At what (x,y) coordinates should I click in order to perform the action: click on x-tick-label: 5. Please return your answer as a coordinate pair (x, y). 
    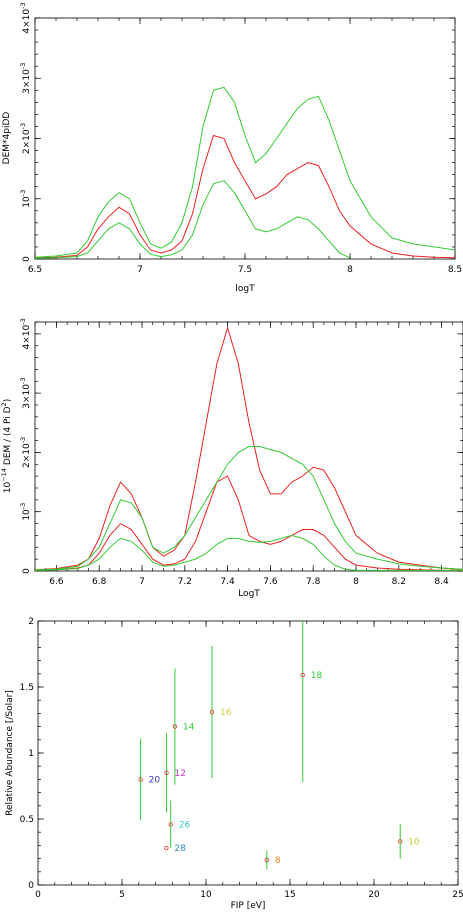
    Looking at the image, I should click on (122, 895).